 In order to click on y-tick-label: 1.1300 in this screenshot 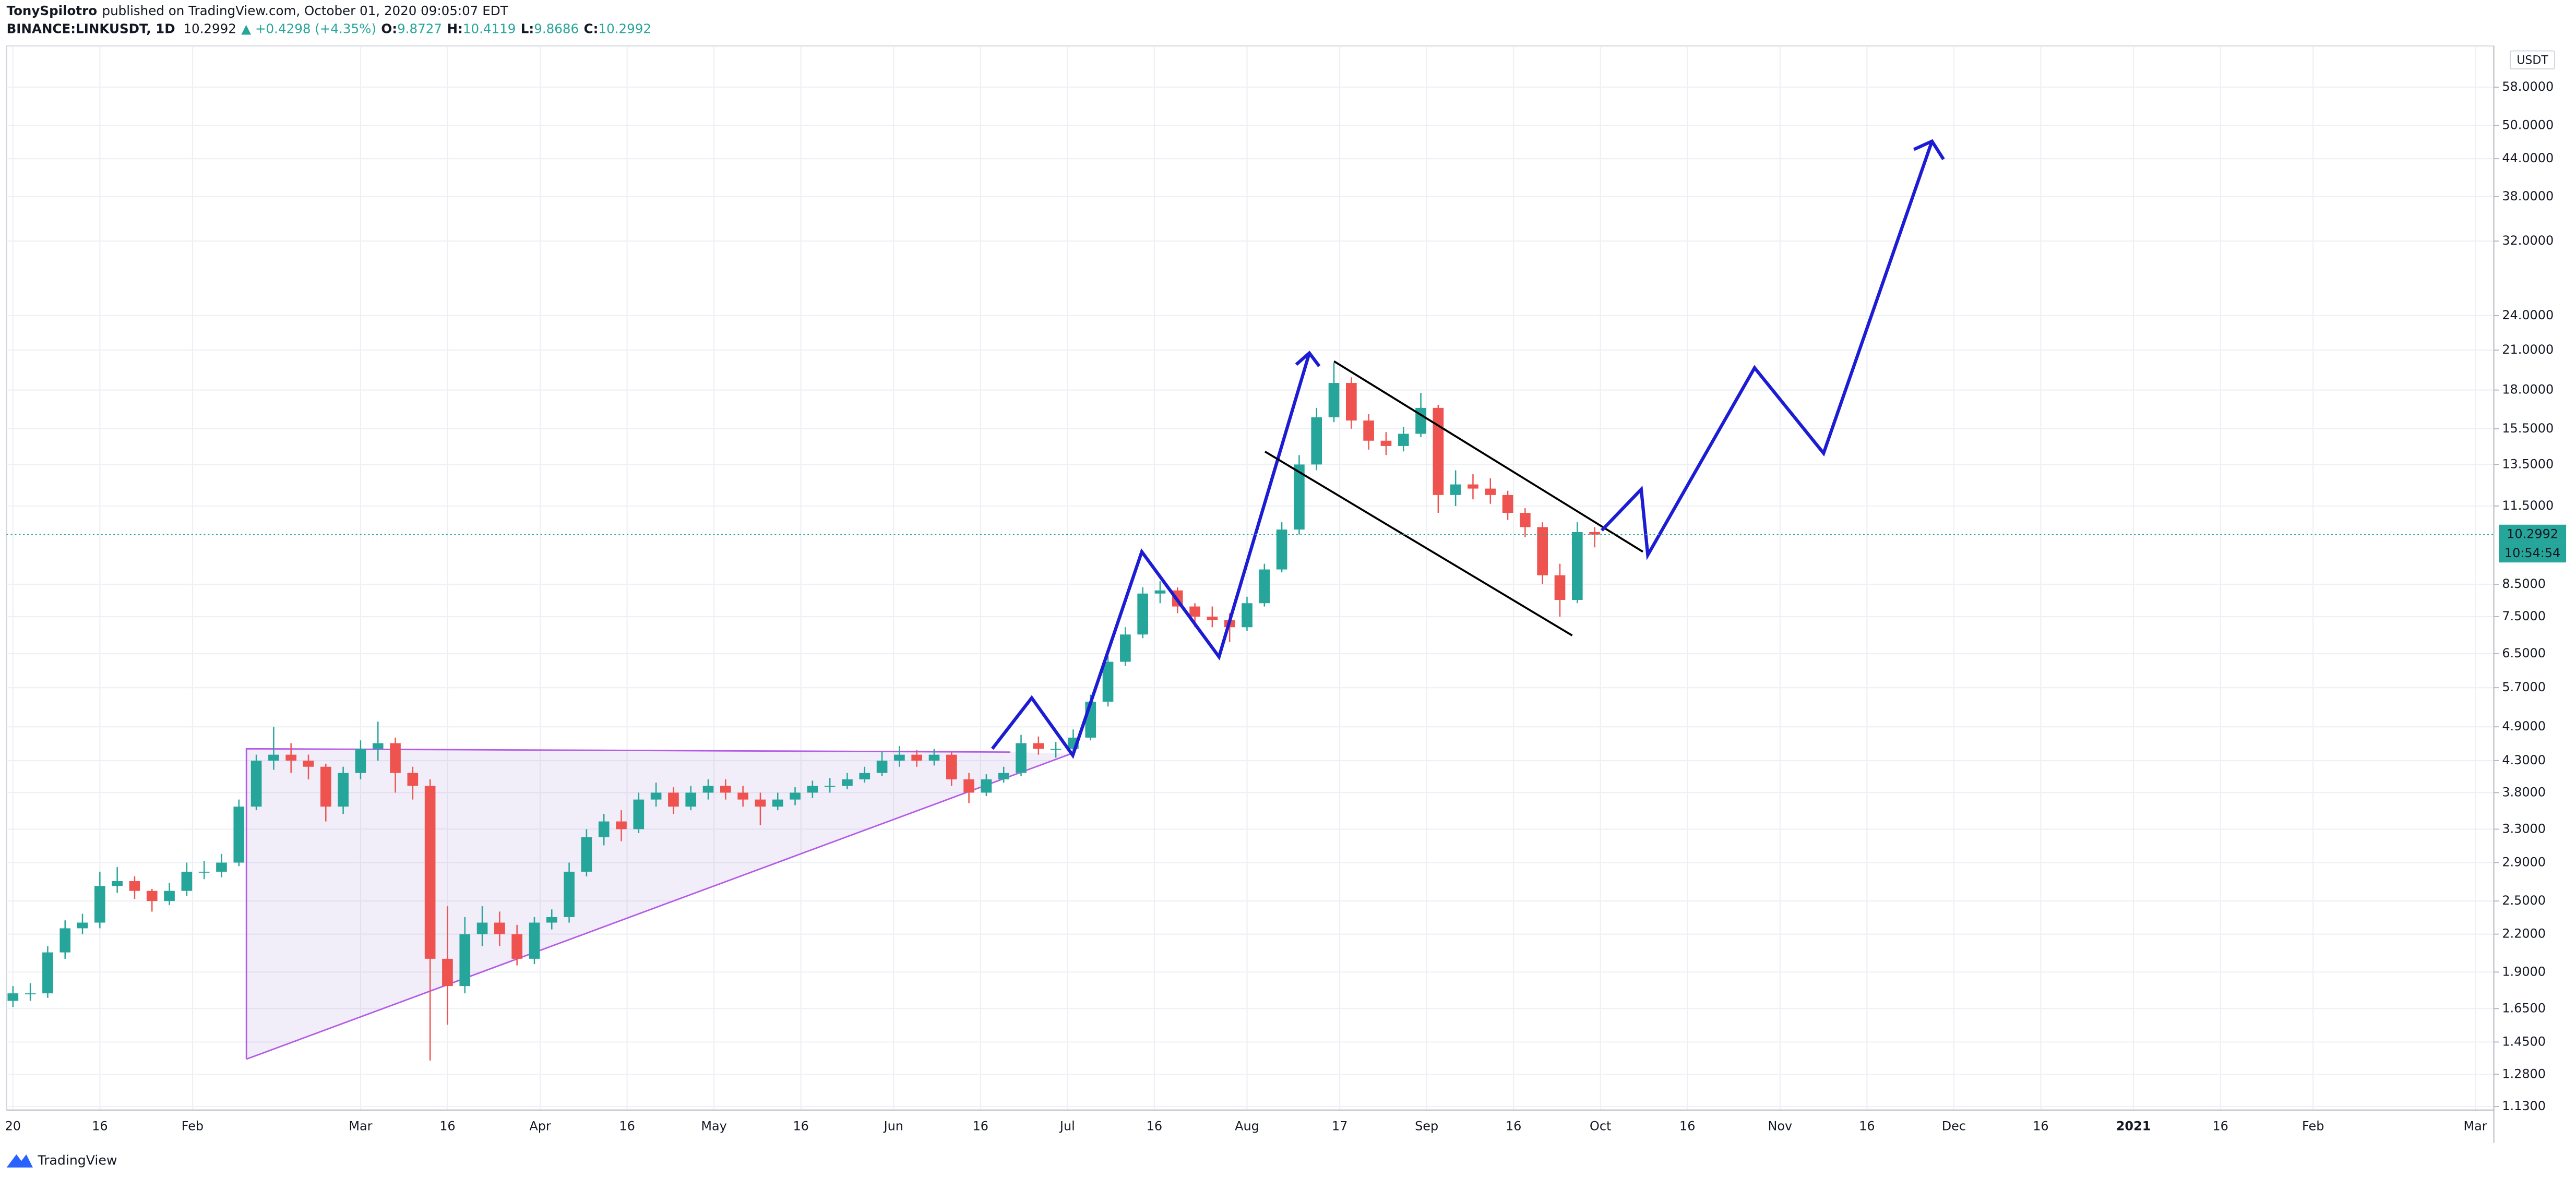, I will do `click(2524, 1106)`.